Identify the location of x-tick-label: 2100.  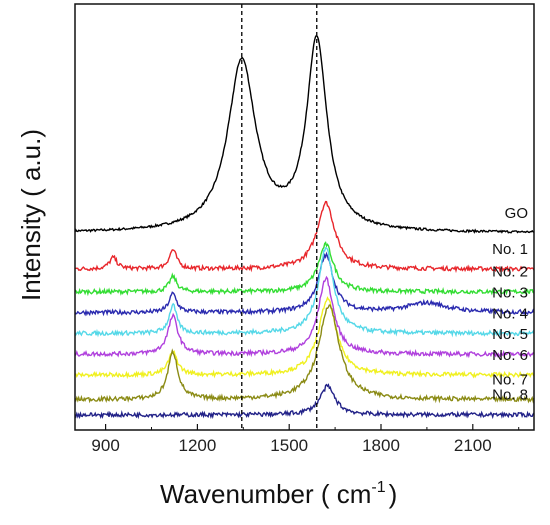
(473, 445).